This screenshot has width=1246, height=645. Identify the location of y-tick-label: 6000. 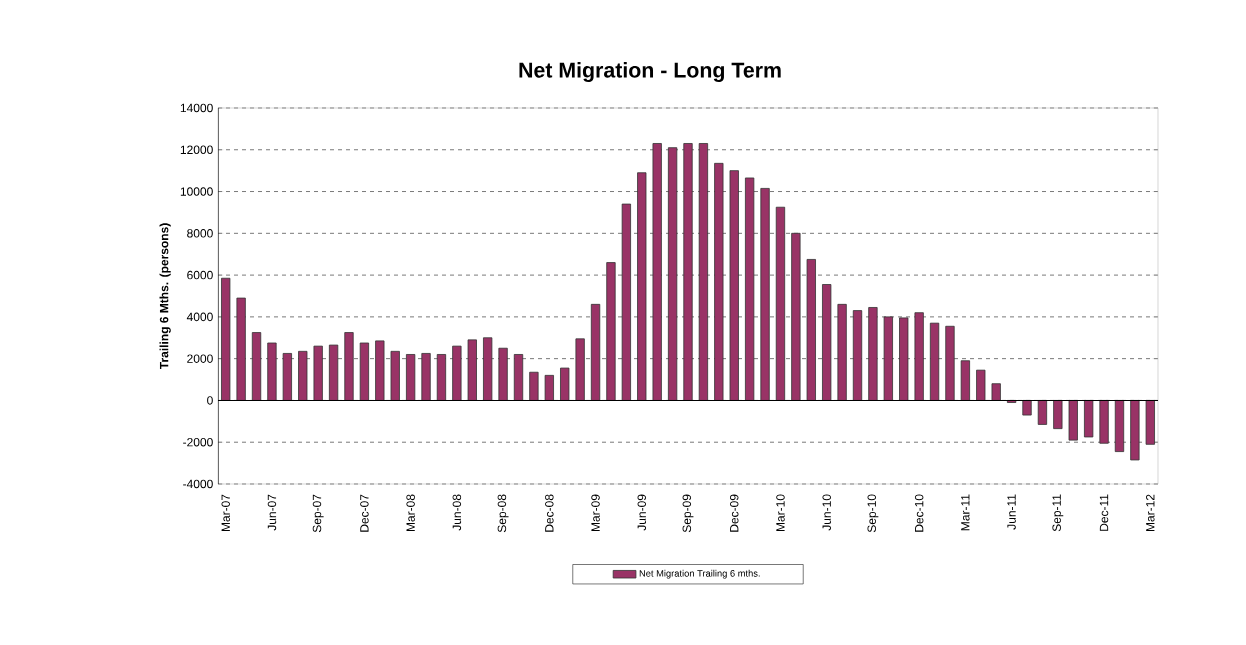
(200, 275).